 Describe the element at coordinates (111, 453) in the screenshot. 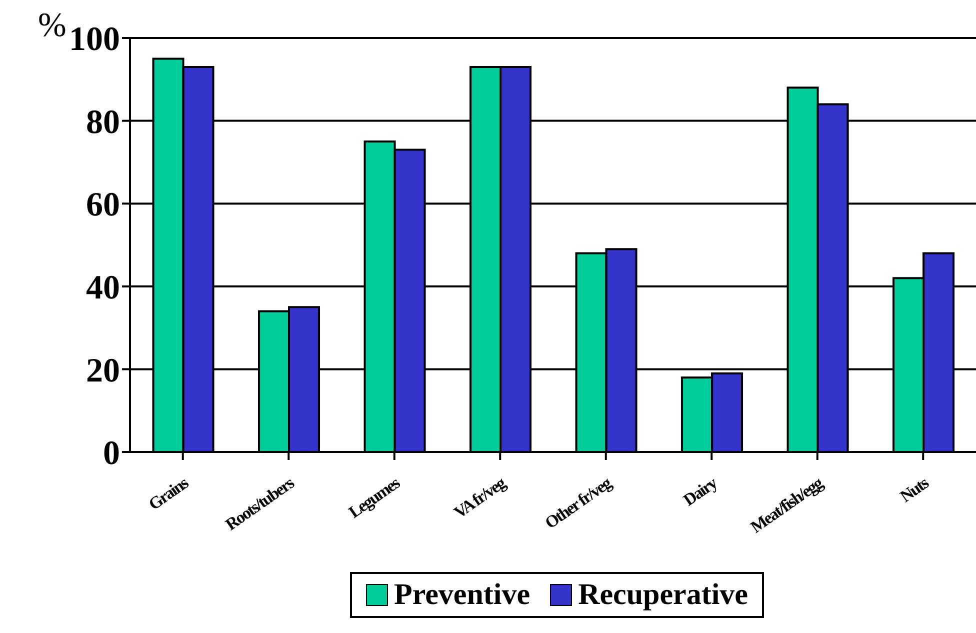

I see `y-tick-label: 0` at that location.